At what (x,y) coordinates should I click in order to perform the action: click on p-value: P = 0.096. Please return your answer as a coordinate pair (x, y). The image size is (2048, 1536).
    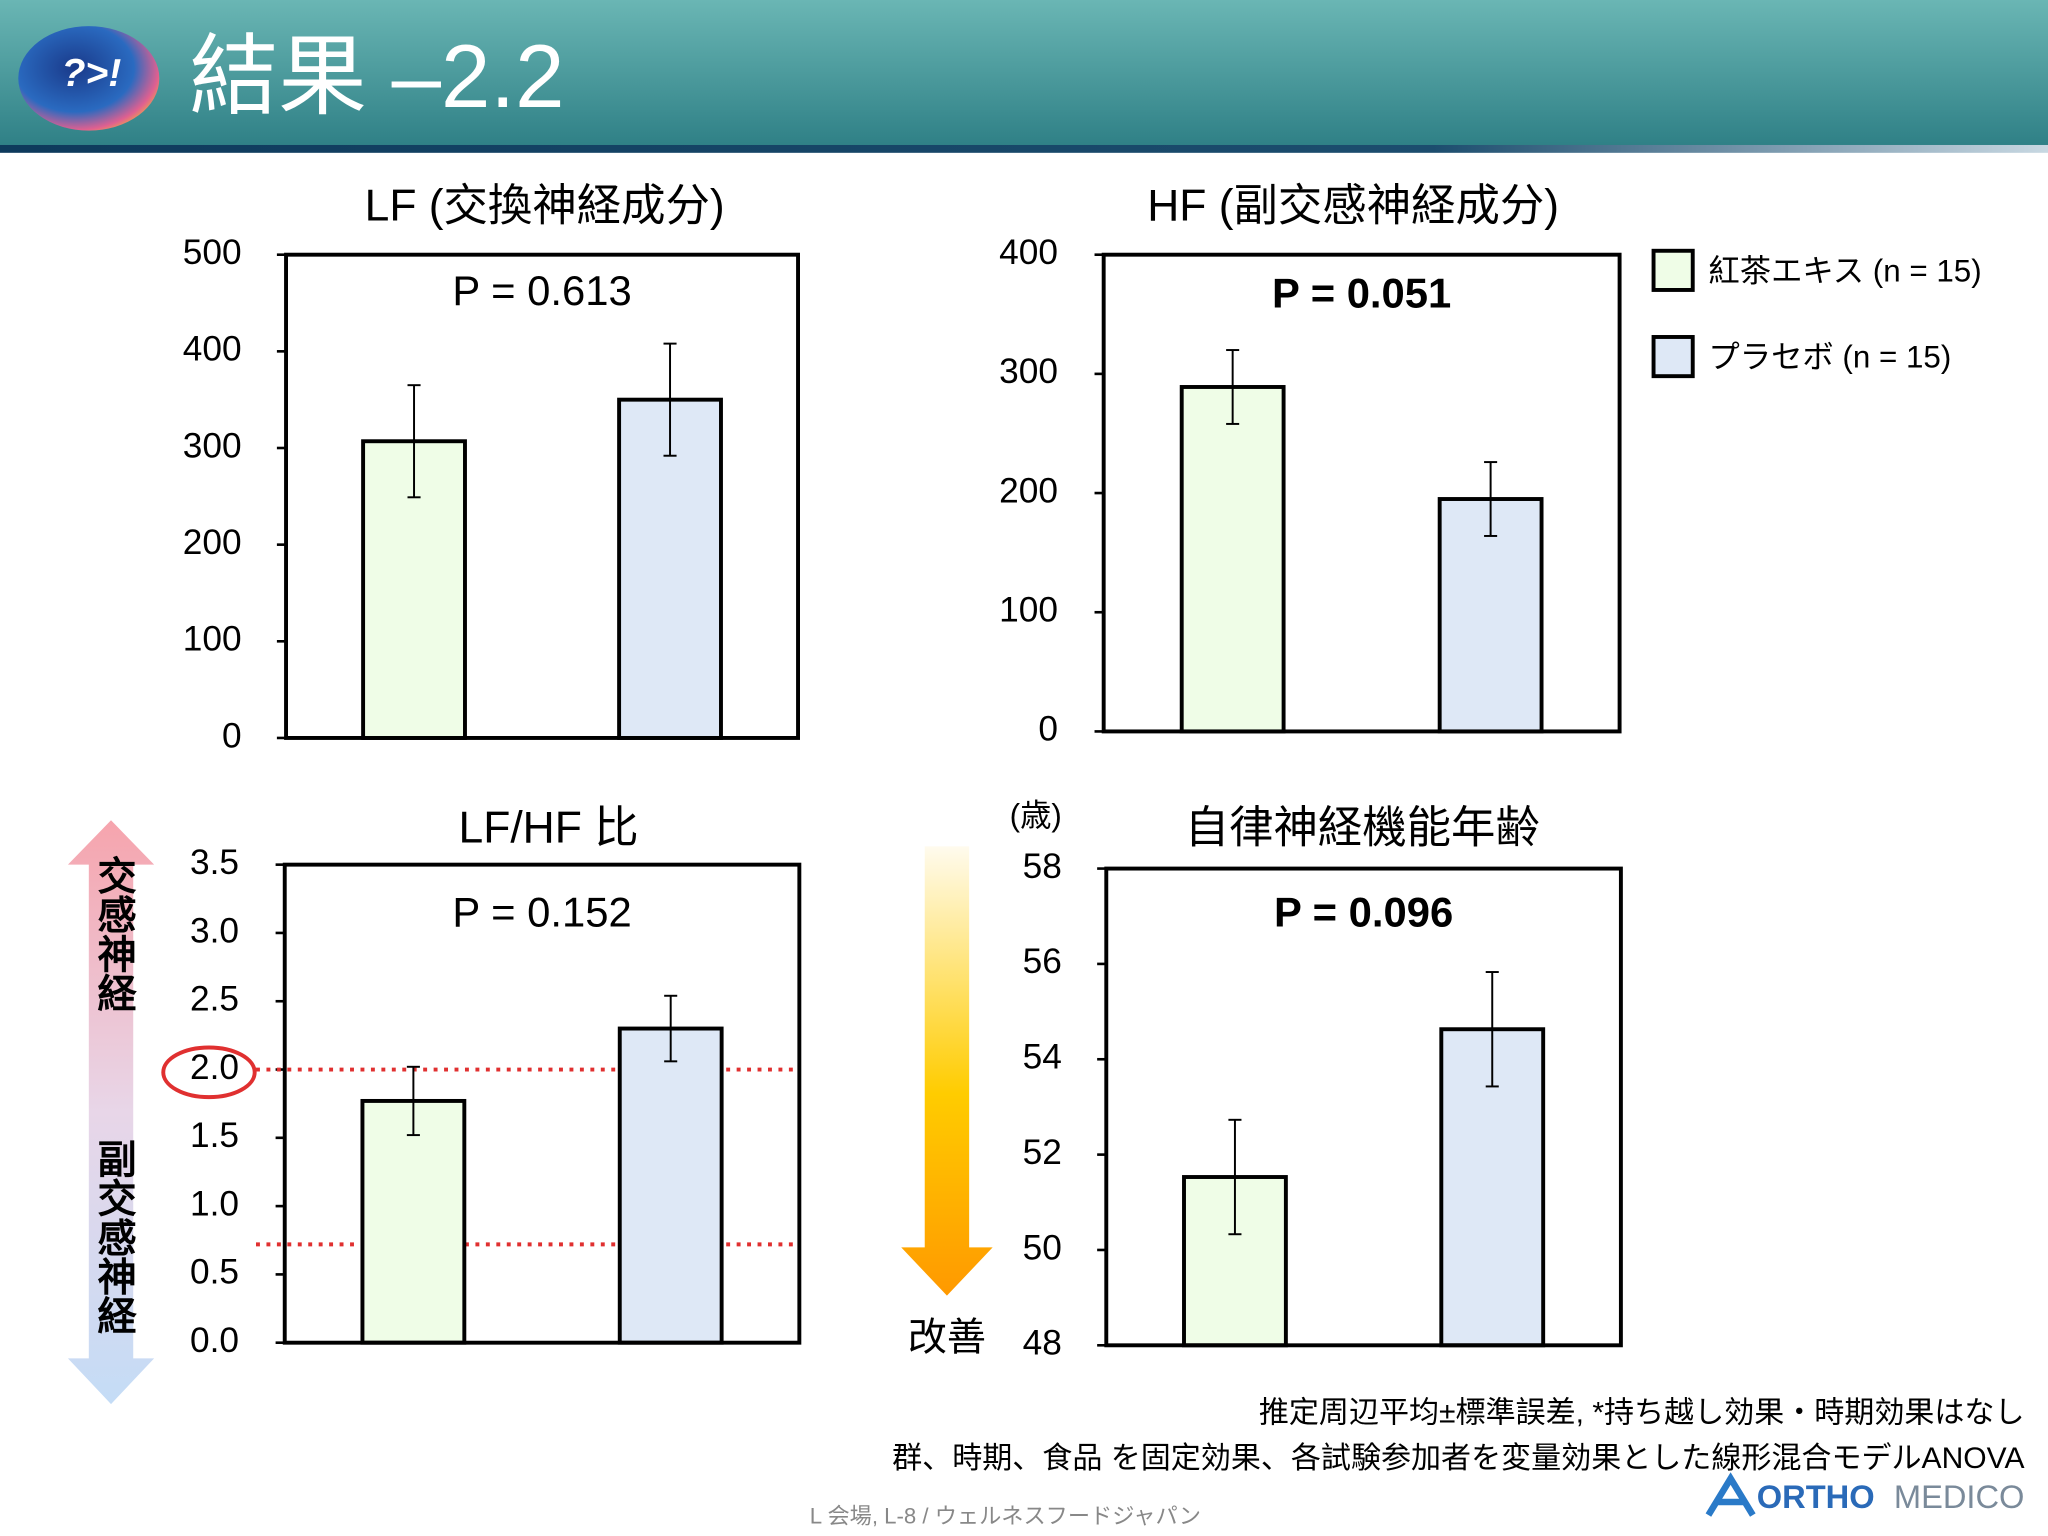
    Looking at the image, I should click on (1363, 912).